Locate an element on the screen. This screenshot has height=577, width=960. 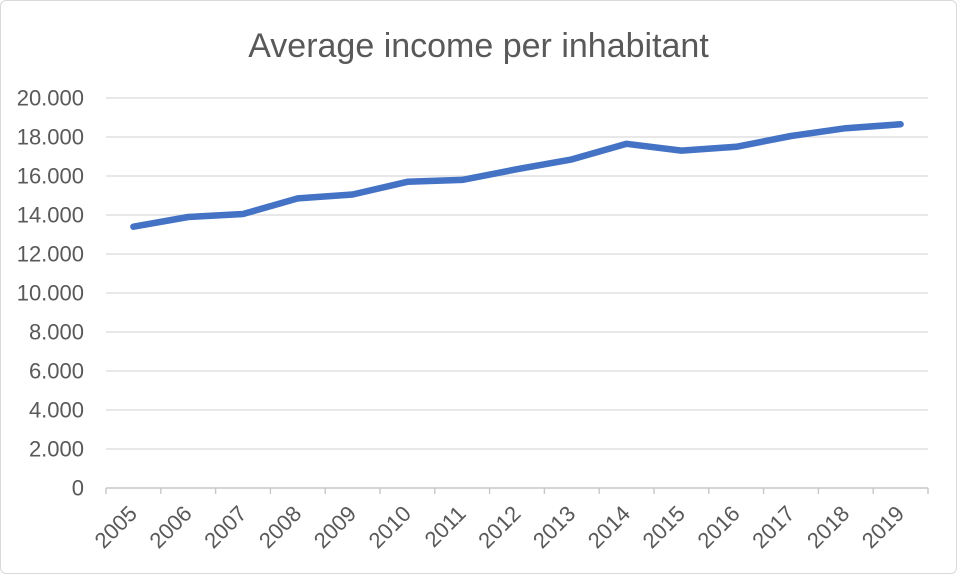
x-axis-tick-label: 2009 is located at coordinates (335, 527).